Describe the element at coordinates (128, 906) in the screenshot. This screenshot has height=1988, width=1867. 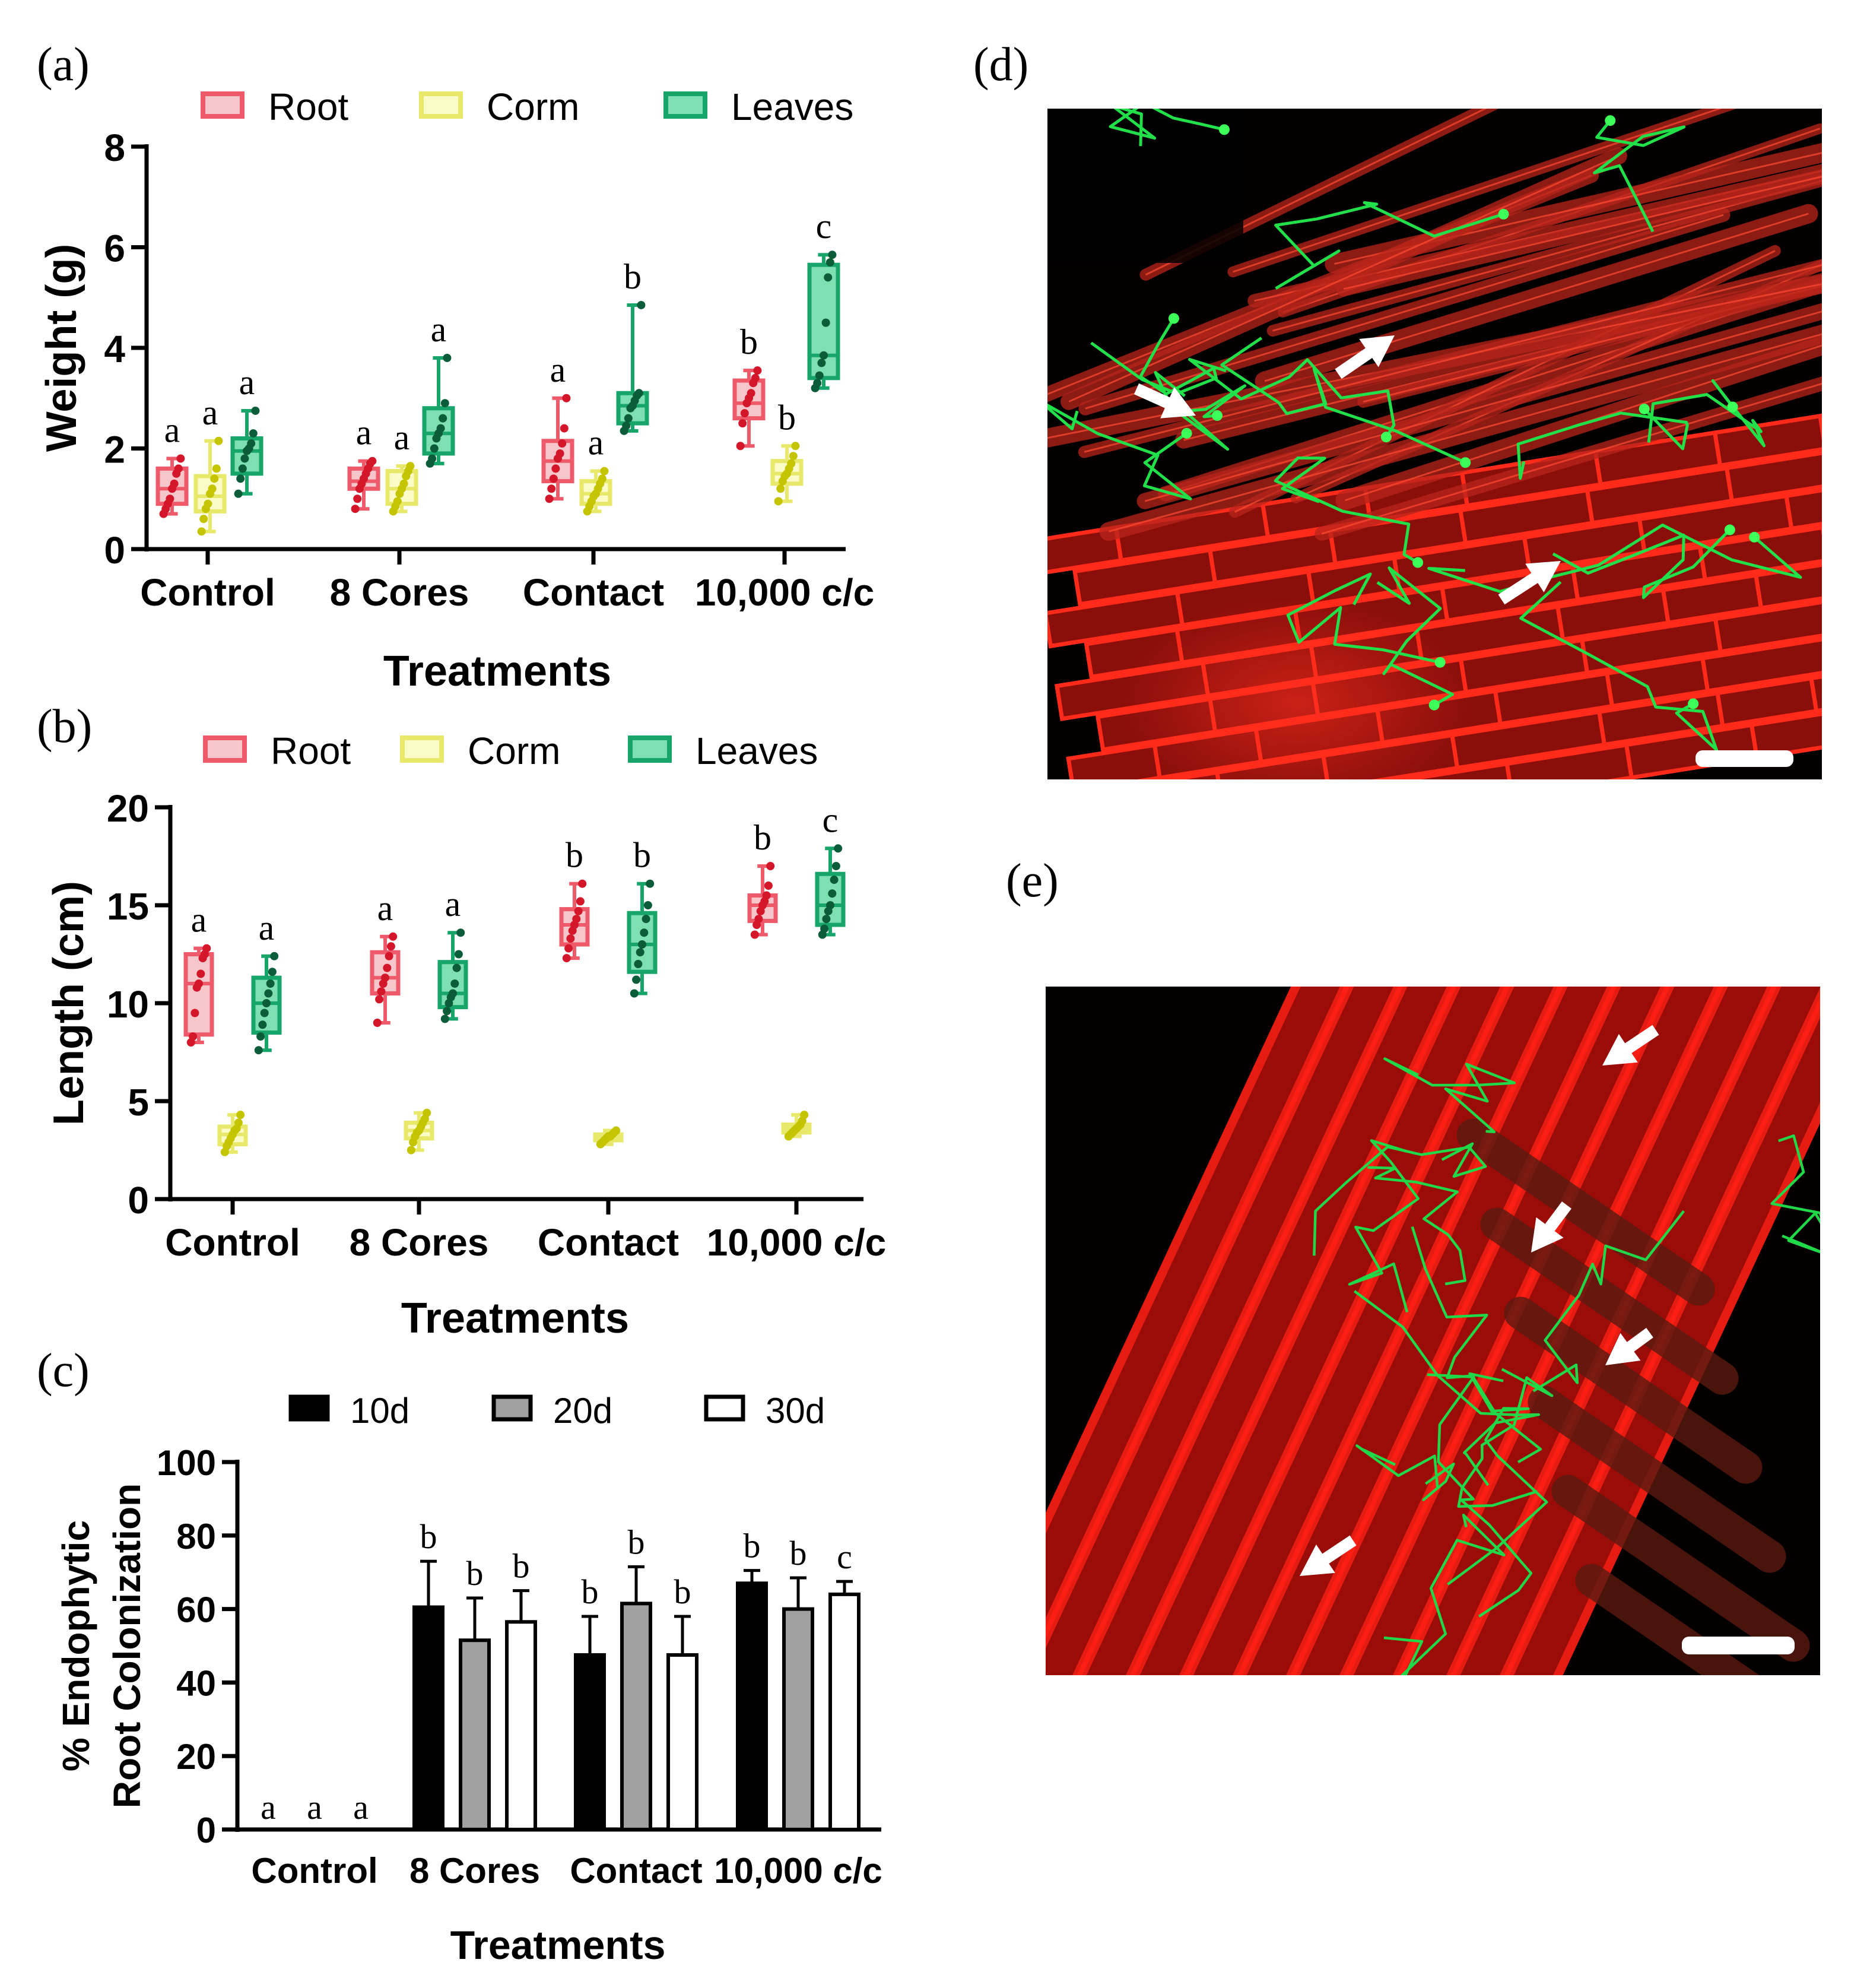
I see `y-tick-label: 15` at that location.